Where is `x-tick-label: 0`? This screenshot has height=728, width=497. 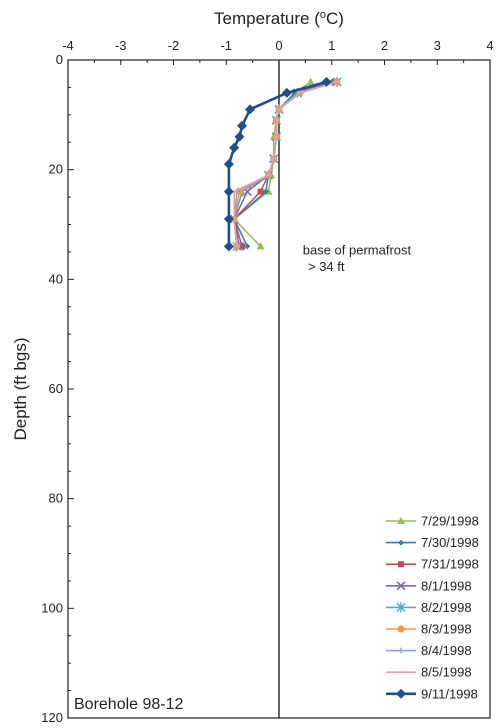
x-tick-label: 0 is located at coordinates (278, 45).